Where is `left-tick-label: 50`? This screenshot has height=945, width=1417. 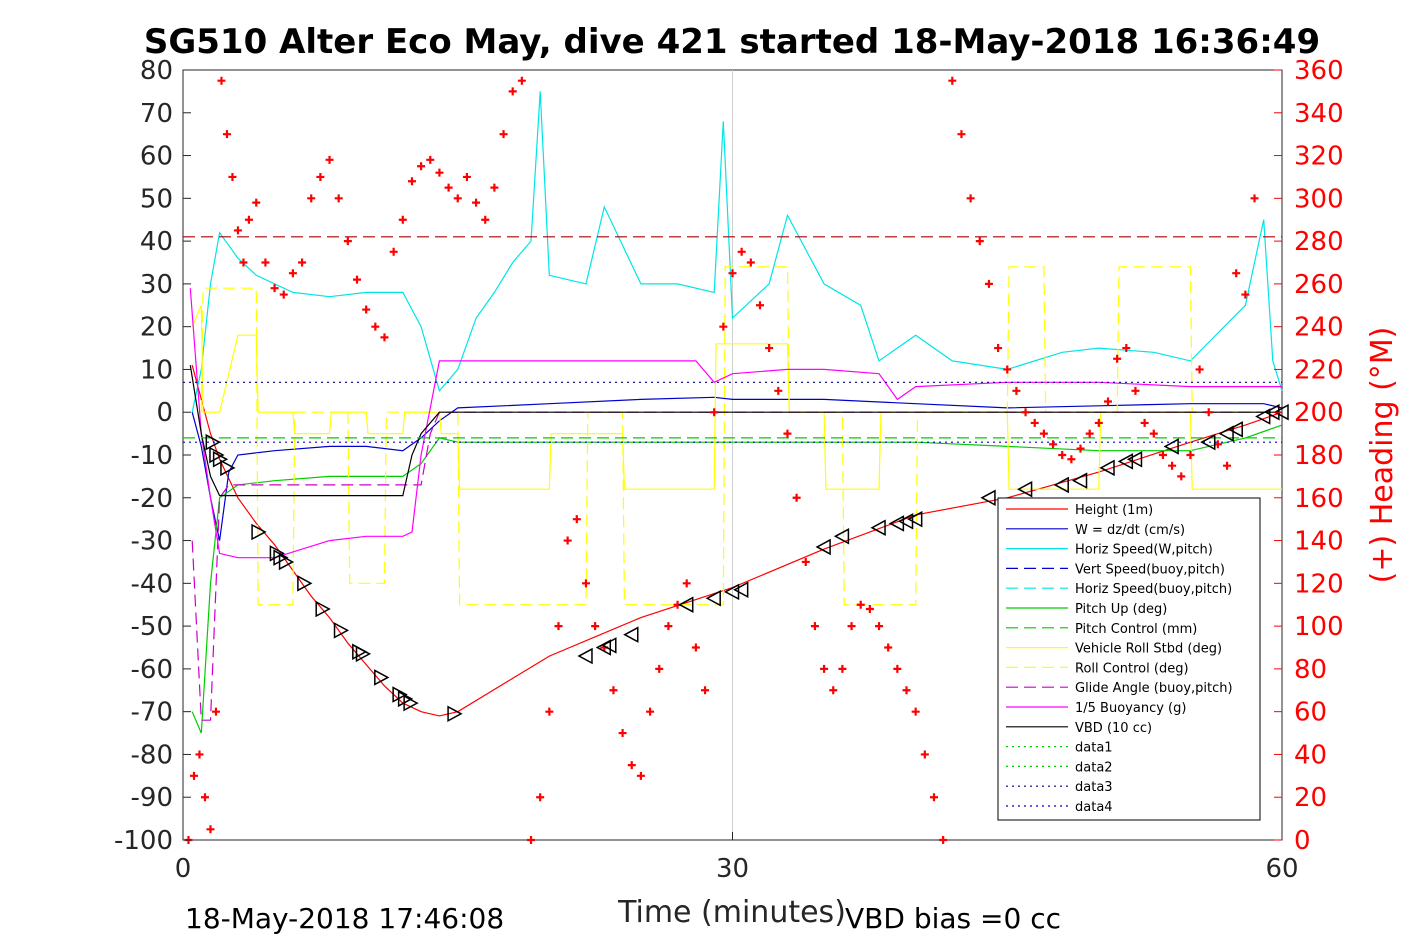
left-tick-label: 50 is located at coordinates (156, 199).